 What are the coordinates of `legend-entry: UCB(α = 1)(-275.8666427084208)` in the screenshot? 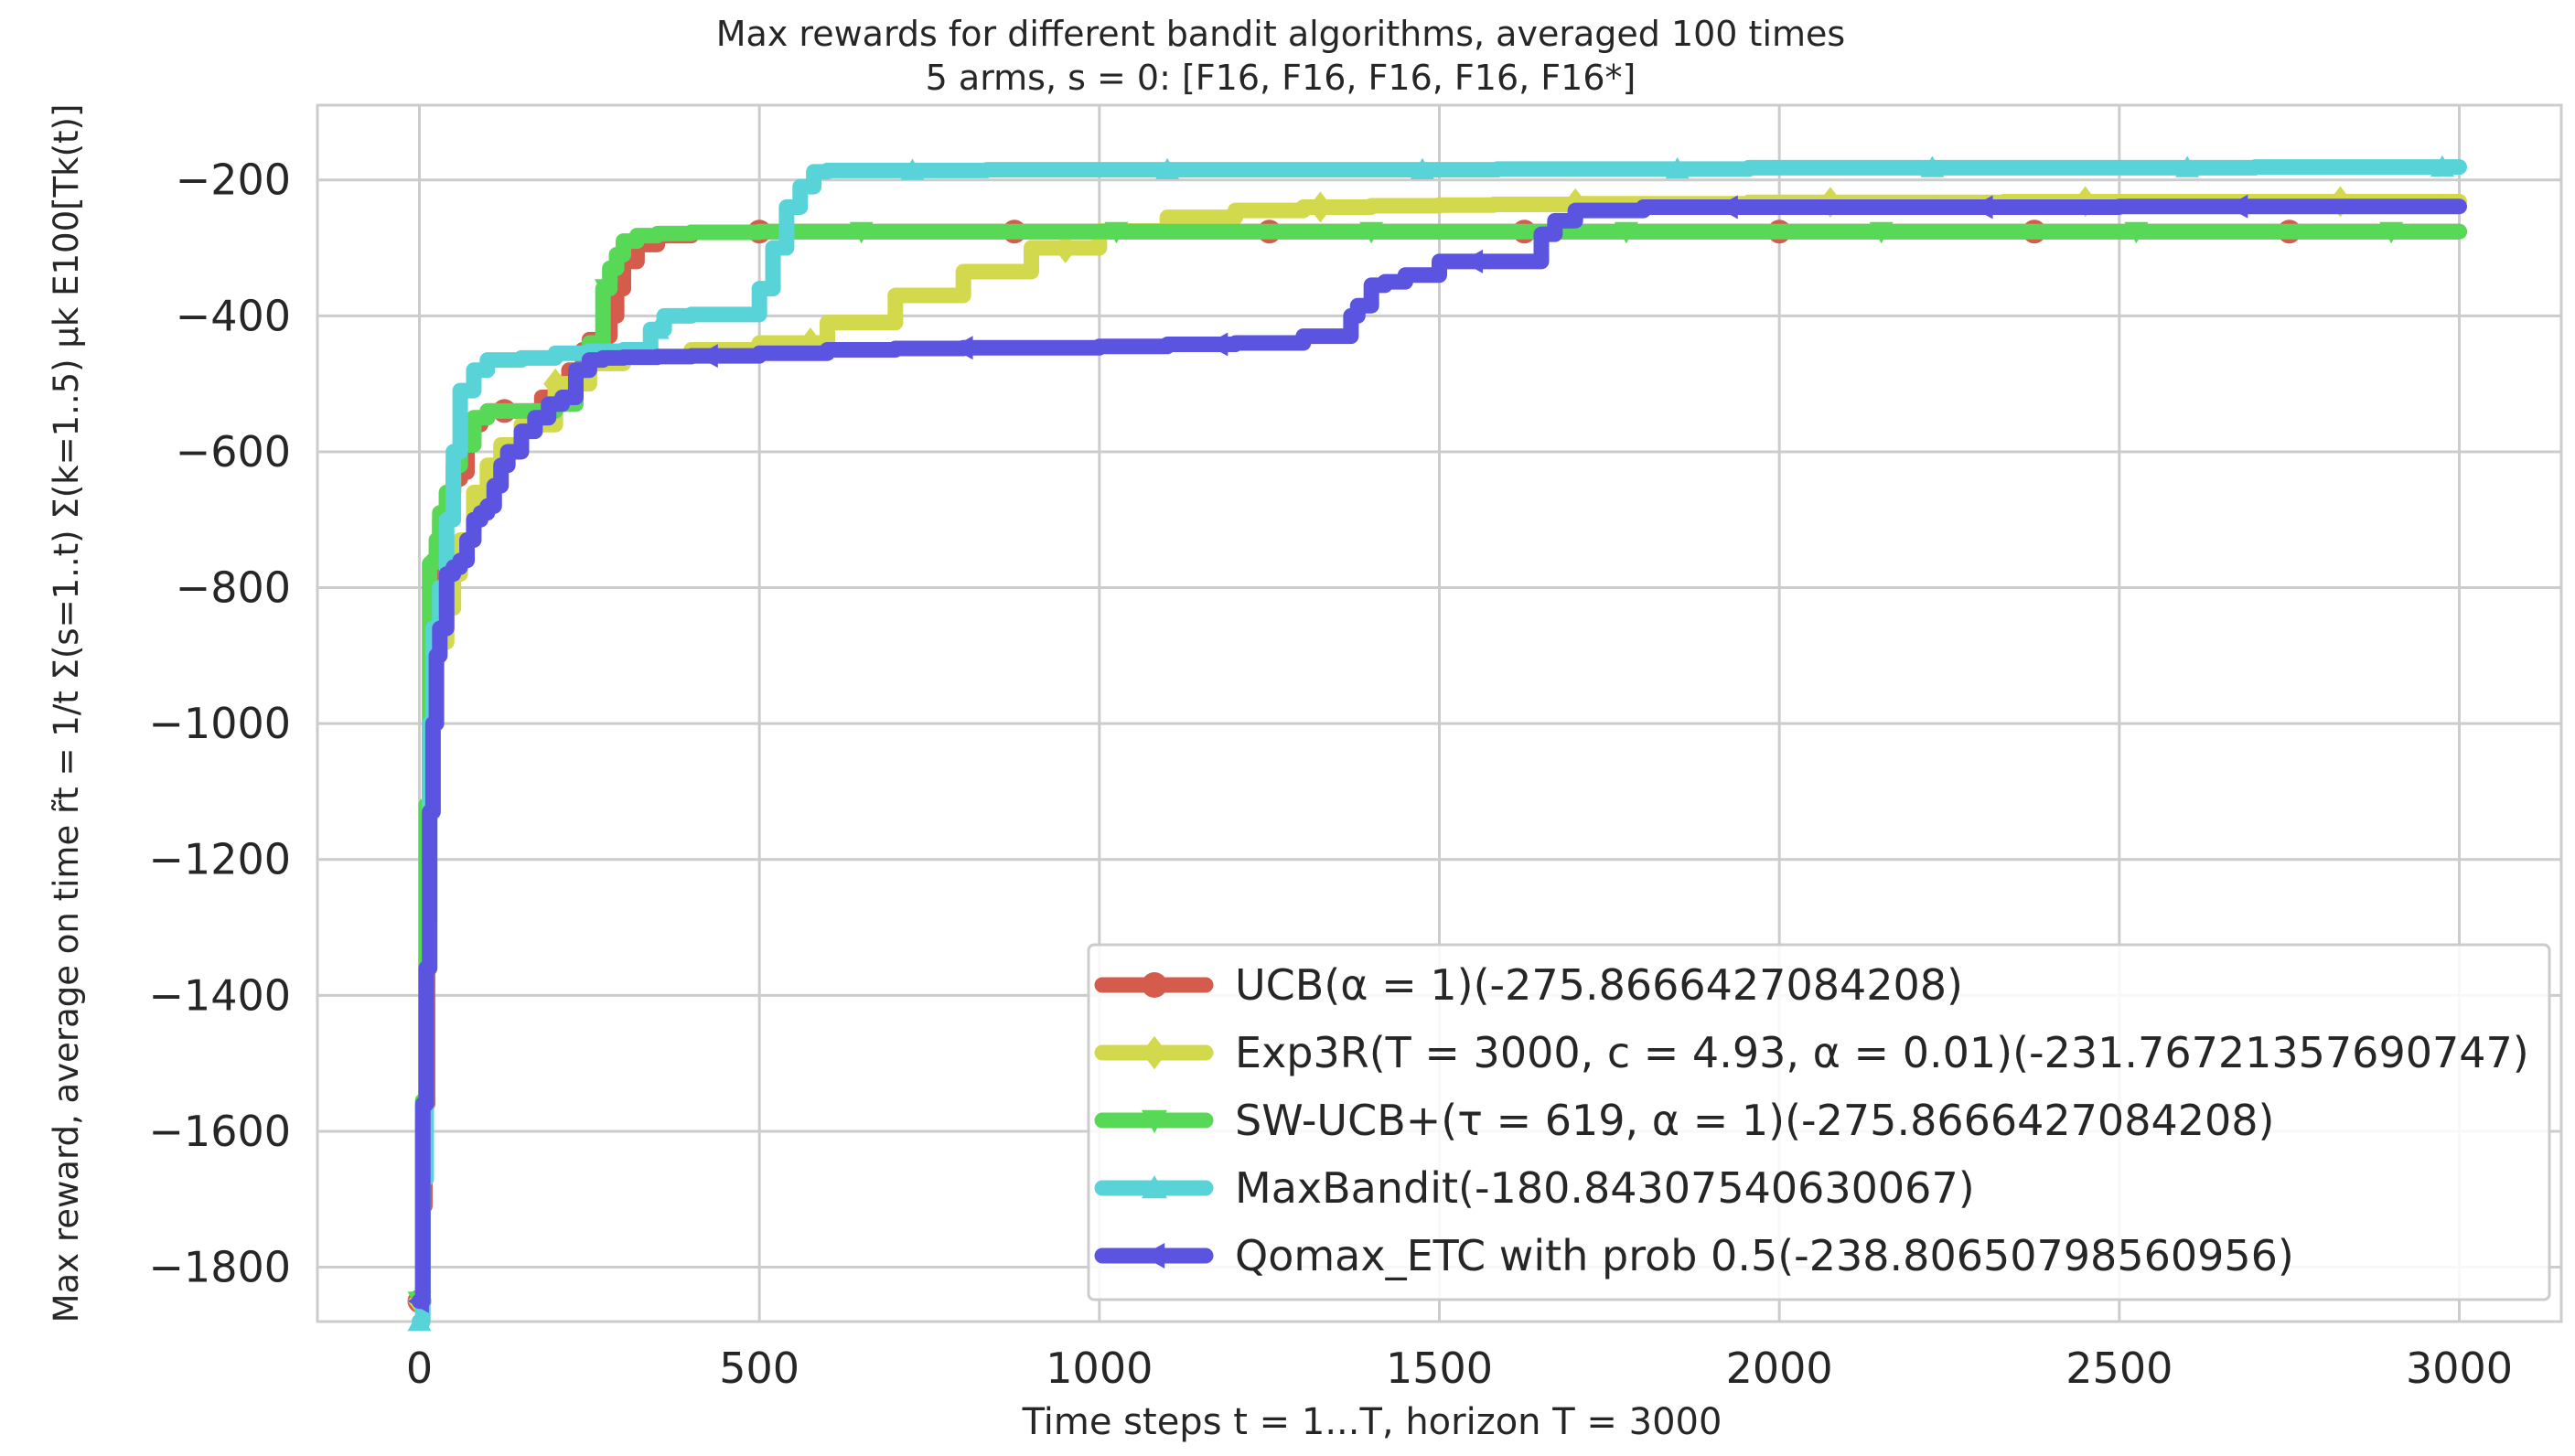 It's located at (1529, 985).